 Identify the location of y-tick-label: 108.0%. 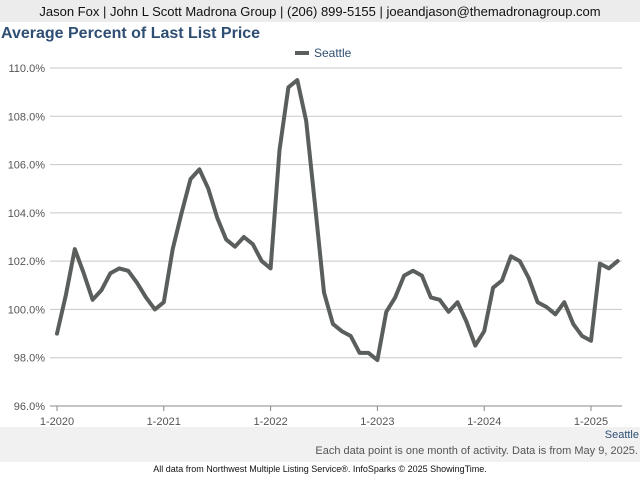
(27, 117).